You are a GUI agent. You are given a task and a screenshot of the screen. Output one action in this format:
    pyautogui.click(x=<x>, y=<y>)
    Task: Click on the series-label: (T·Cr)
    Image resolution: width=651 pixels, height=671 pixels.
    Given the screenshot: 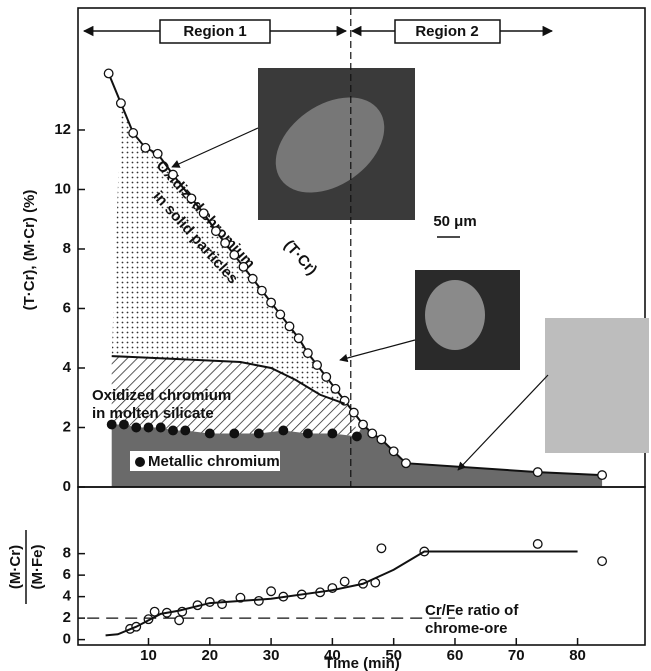 What is the action you would take?
    pyautogui.click(x=300, y=258)
    